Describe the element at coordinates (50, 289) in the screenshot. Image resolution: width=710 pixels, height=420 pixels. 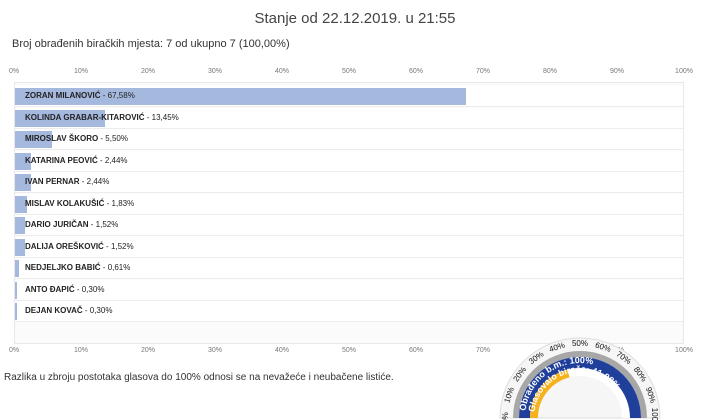
I see `candidate-name: ANTO ĐAPIĆ` at that location.